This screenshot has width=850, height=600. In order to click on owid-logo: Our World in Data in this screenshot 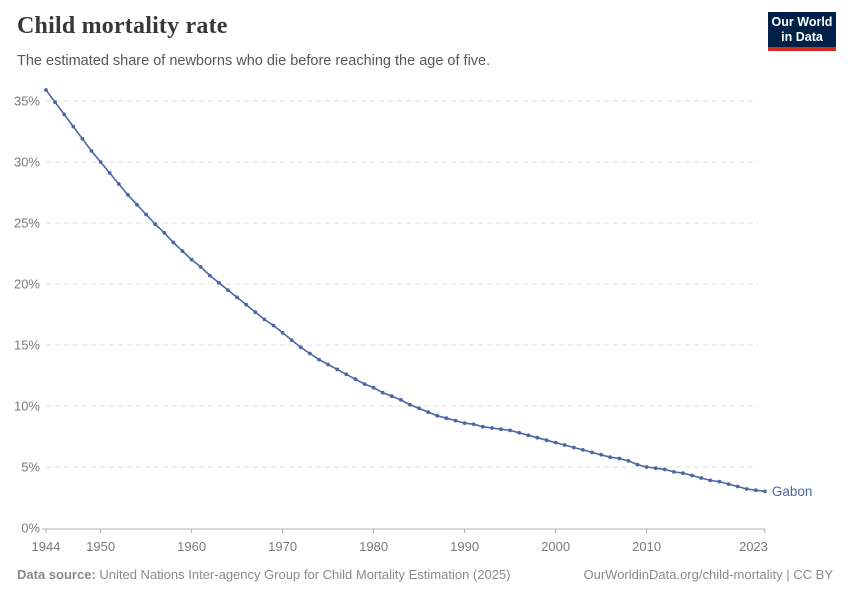, I will do `click(802, 31)`.